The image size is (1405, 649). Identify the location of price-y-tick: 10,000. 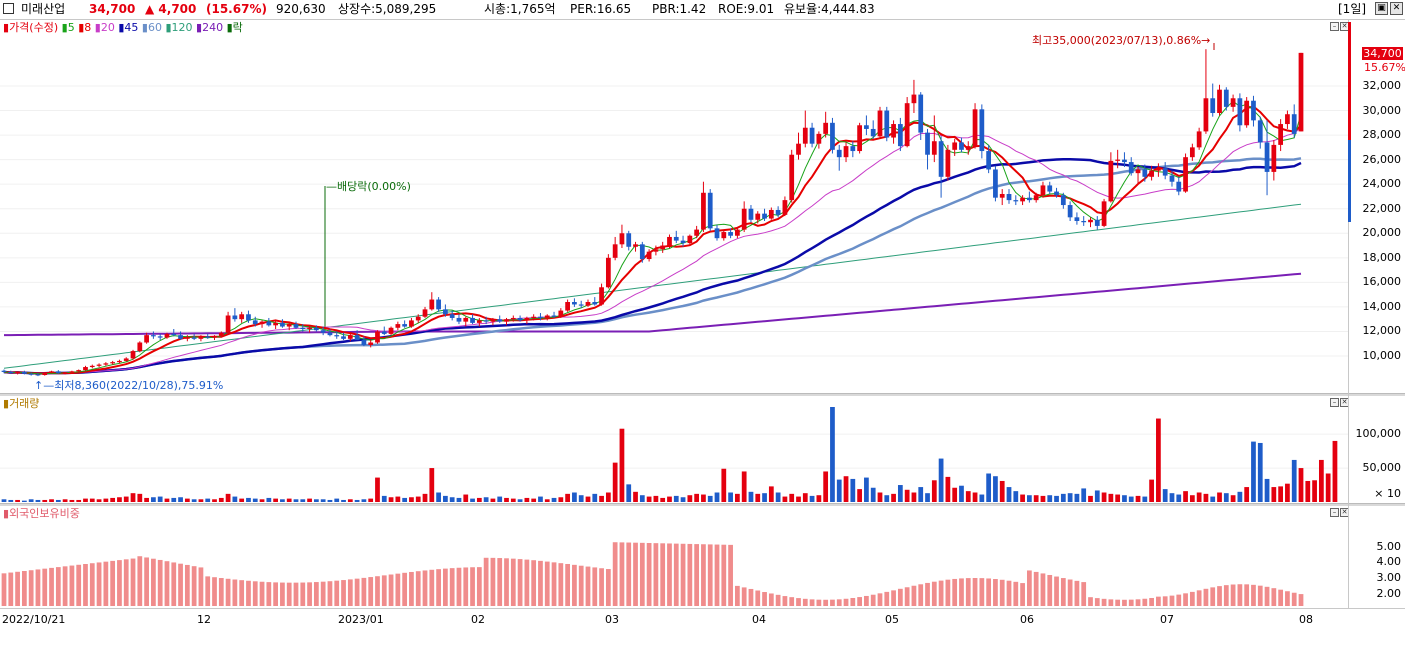
(1382, 355).